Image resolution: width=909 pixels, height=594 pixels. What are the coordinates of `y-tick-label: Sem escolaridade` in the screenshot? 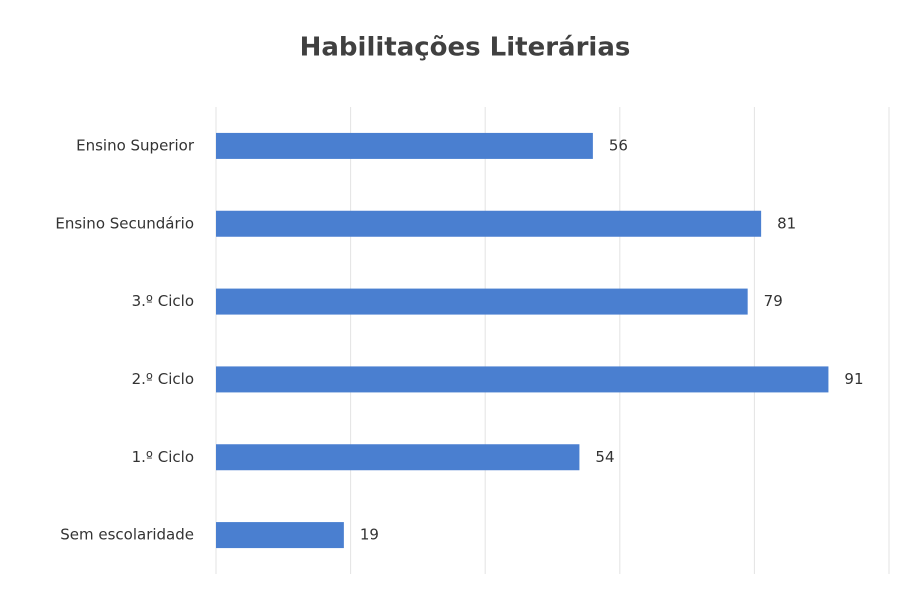 It's located at (127, 535).